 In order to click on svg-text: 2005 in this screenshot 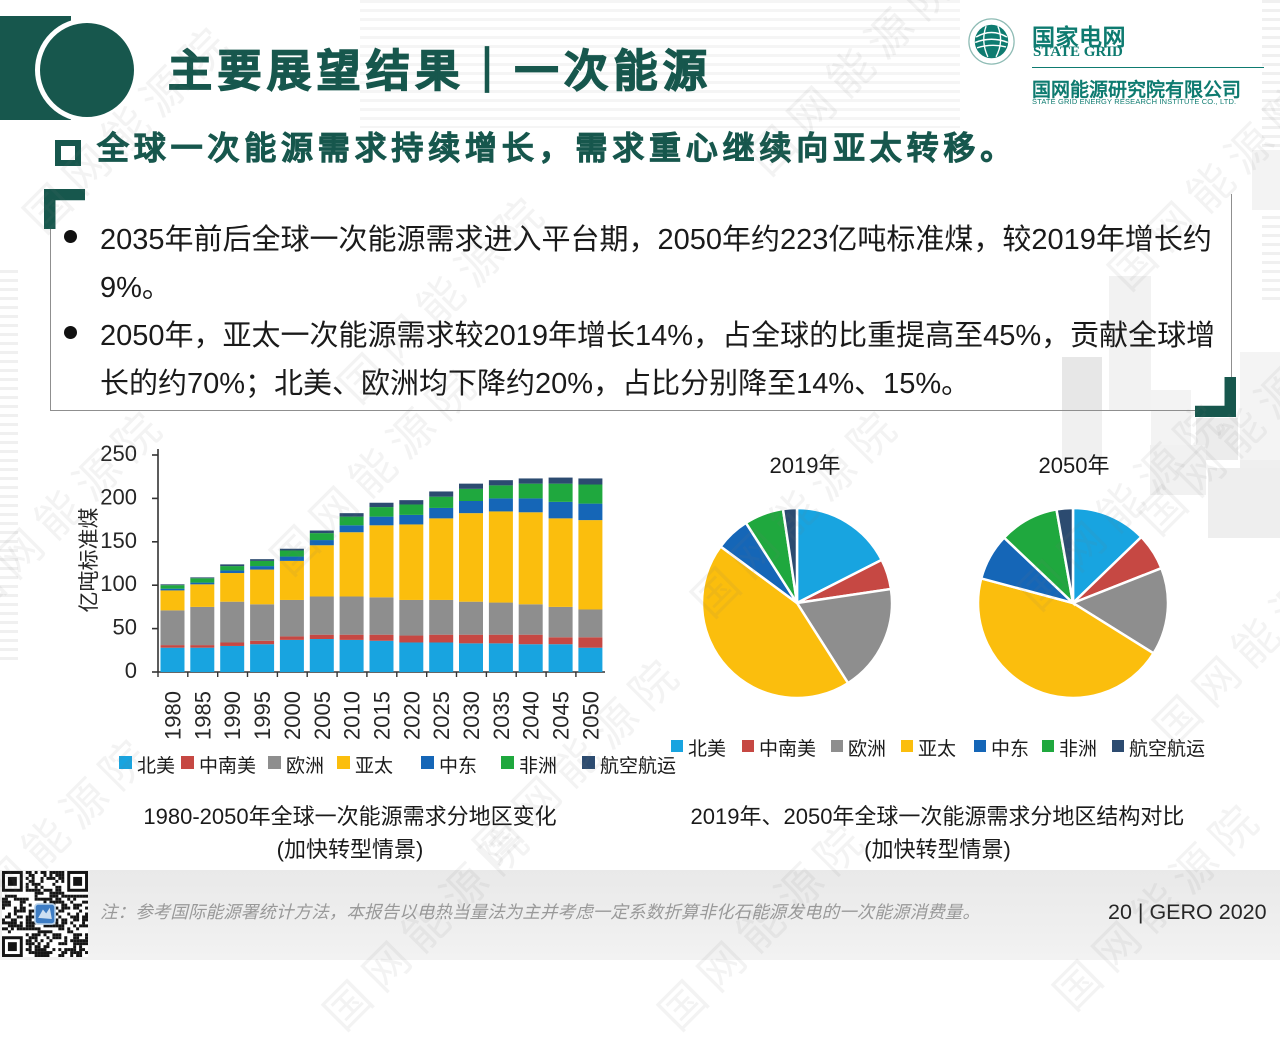, I will do `click(322, 715)`.